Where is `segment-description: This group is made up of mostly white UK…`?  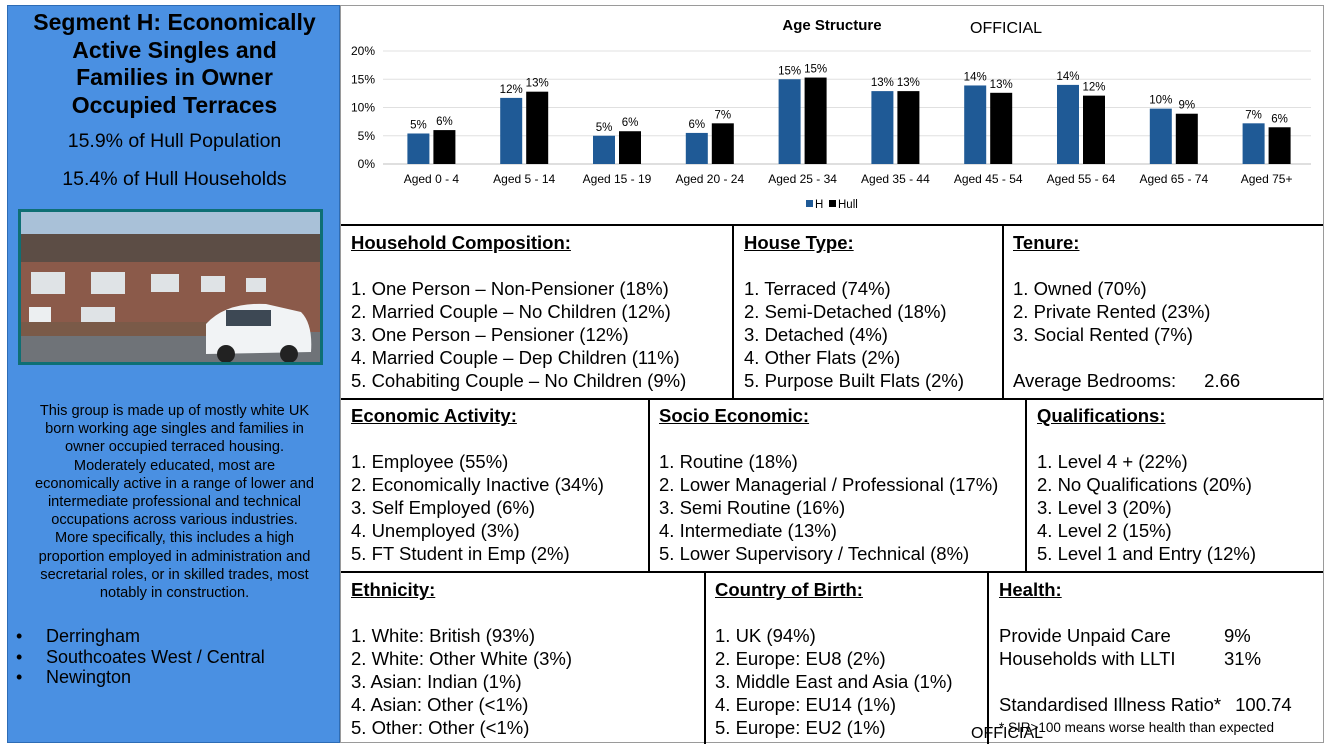 segment-description: This group is made up of mostly white UK… is located at coordinates (174, 502).